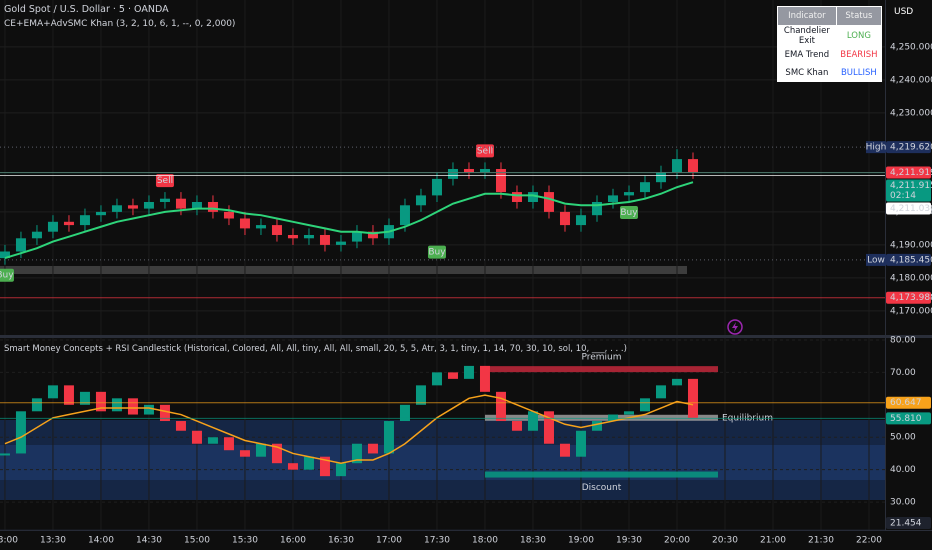 Image resolution: width=932 pixels, height=550 pixels. I want to click on y-tick-label: 4,230.000, so click(911, 113).